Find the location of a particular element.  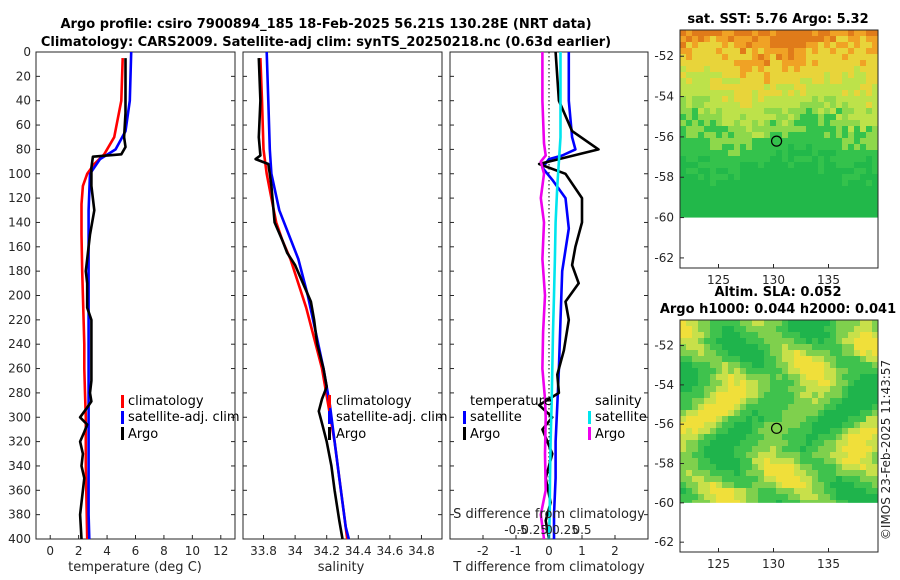

x-tick-label: 34.4 is located at coordinates (358, 551).